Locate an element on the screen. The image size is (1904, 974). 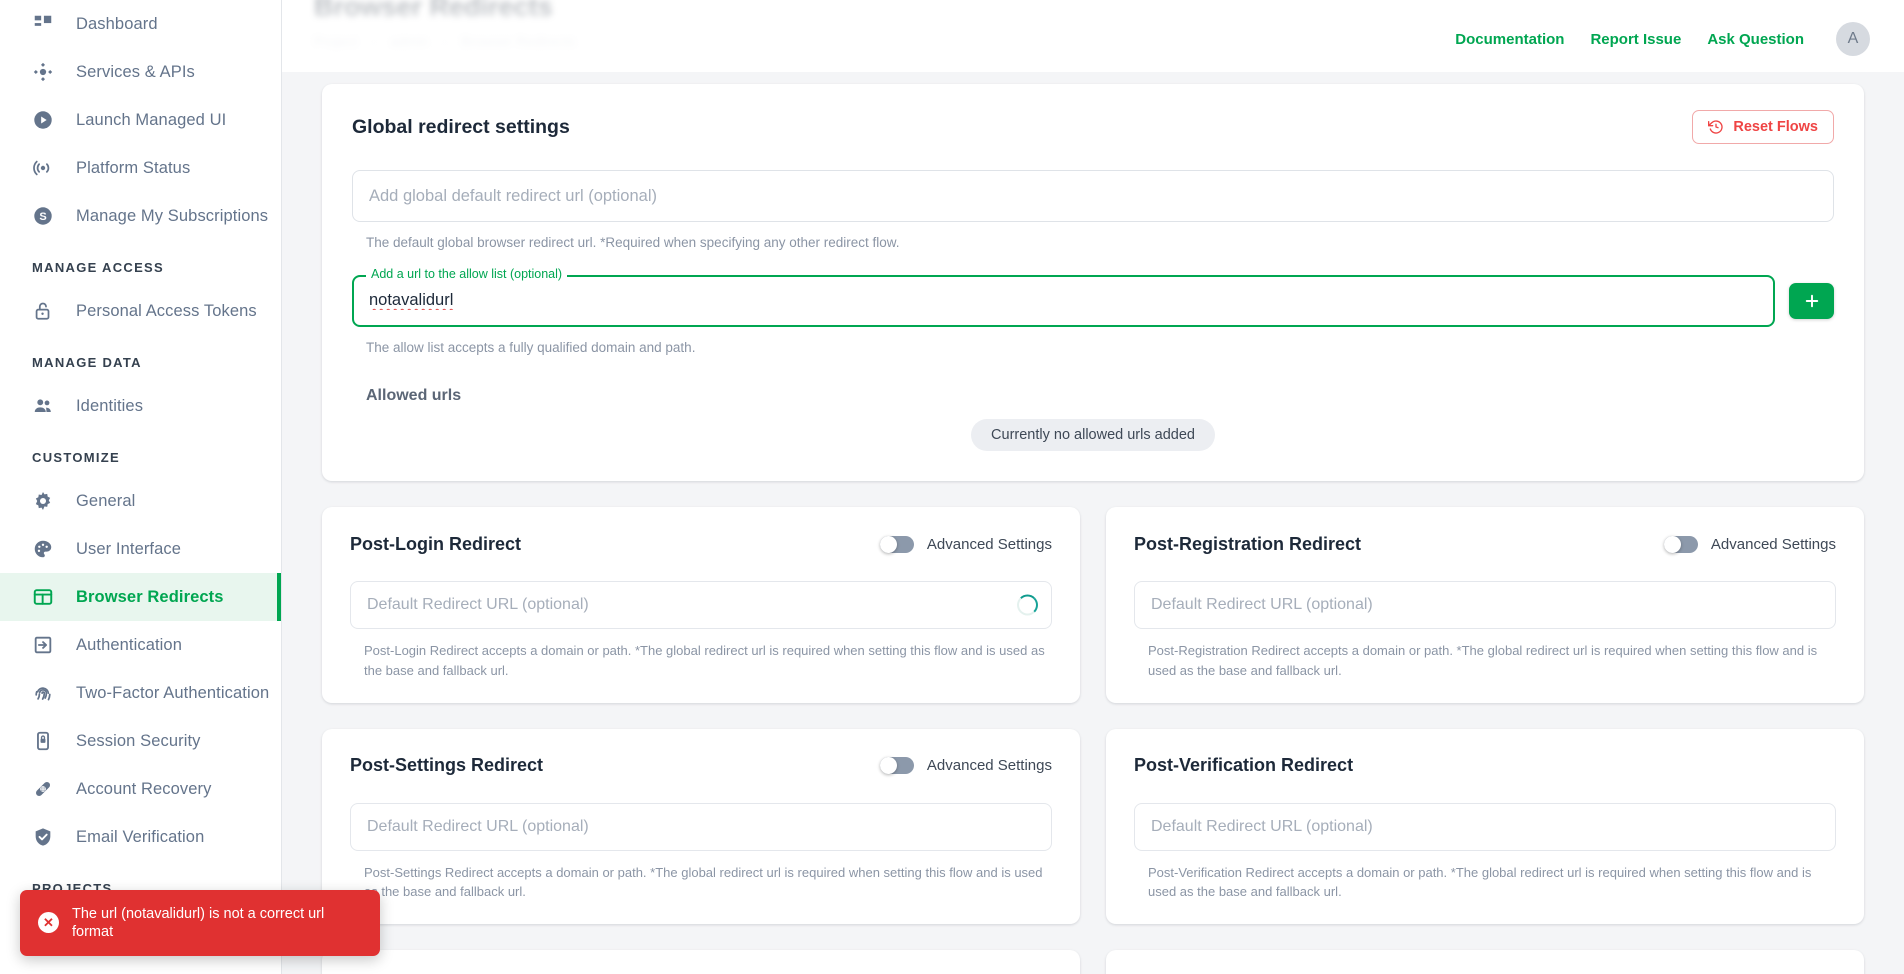
allow-list-input is located at coordinates (1063, 300).